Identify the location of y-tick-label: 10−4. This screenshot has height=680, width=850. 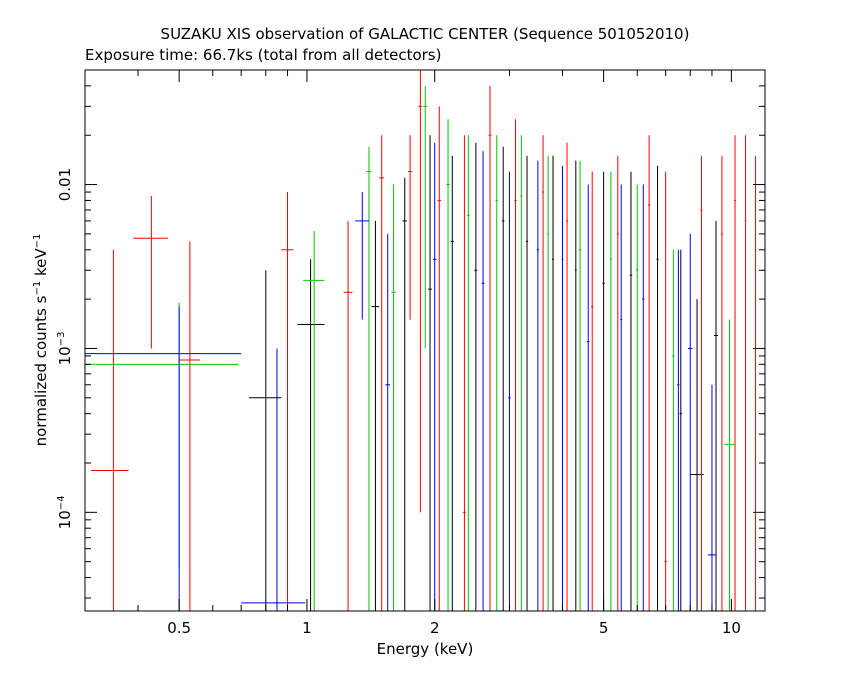
(65, 512).